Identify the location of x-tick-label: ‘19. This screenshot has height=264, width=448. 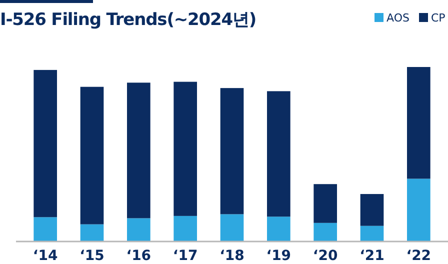
(279, 256).